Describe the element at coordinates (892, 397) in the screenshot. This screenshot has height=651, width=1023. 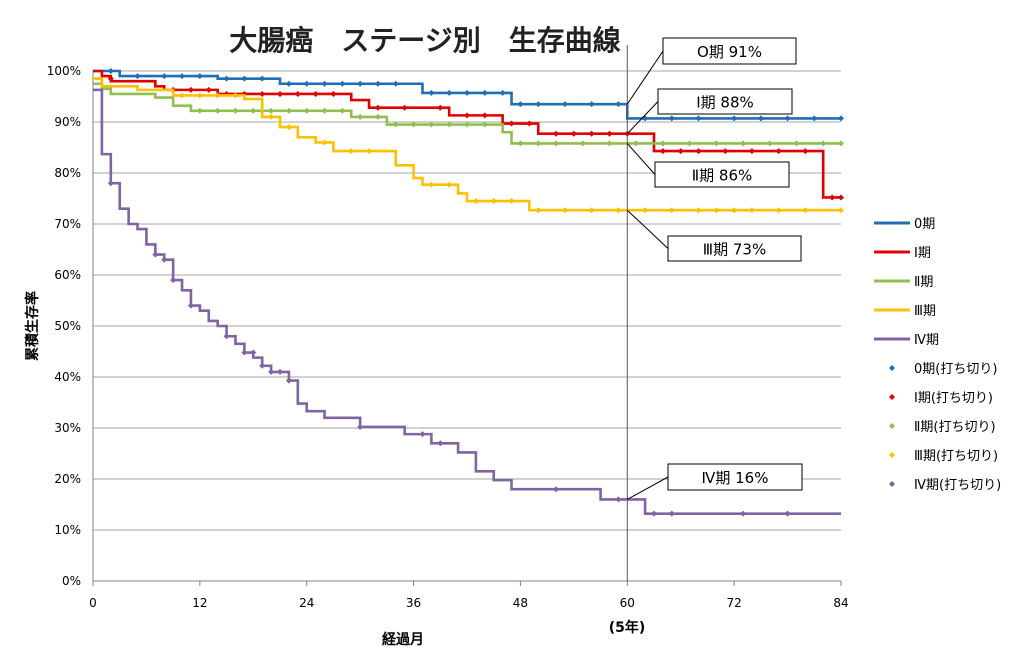
I see `legend-marker-swatch` at that location.